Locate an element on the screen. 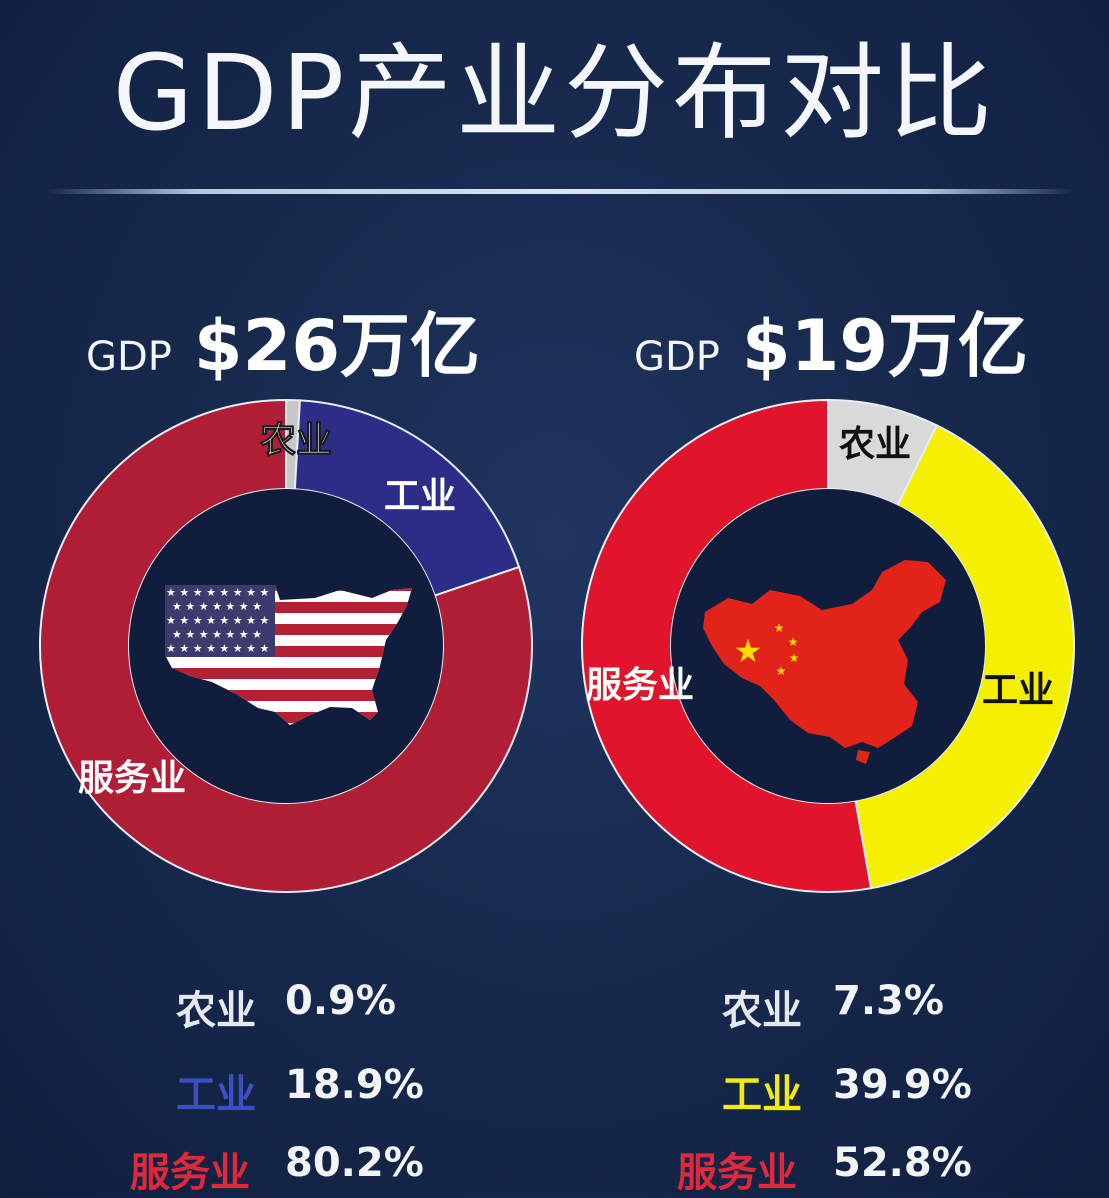  page-title: GDP产业分布对比 is located at coordinates (554, 93).